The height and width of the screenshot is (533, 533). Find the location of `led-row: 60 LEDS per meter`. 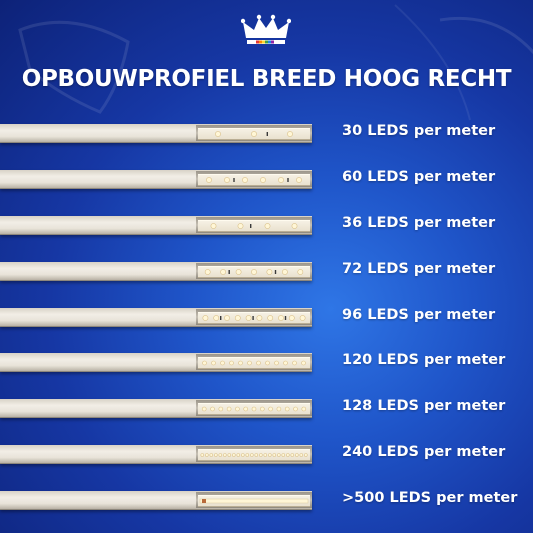

led-row: 60 LEDS per meter is located at coordinates (266, 179).